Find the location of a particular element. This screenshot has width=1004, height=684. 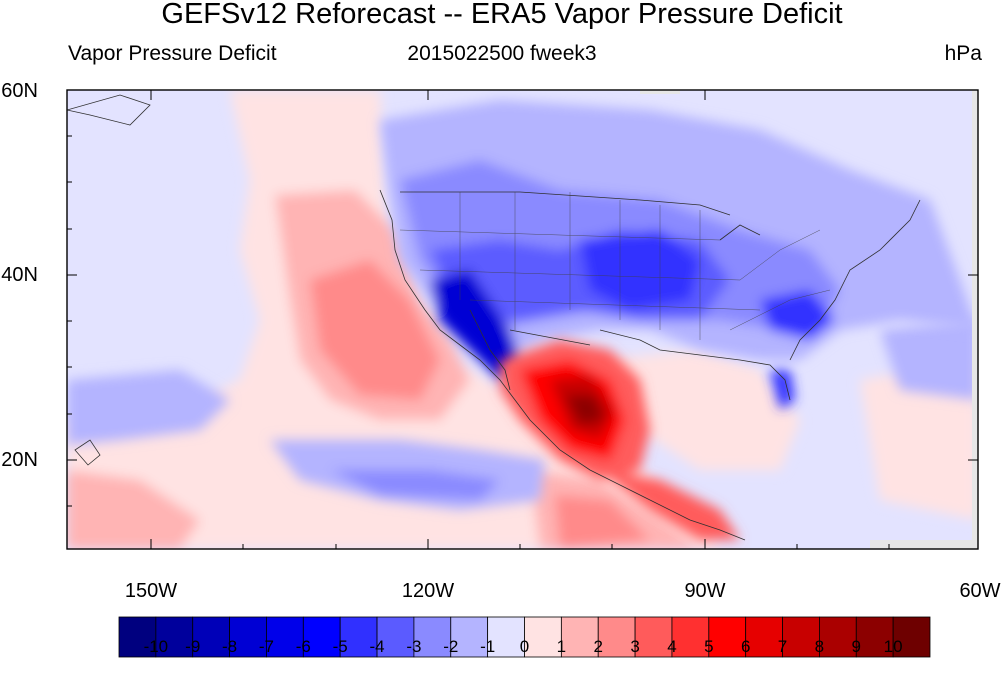

colorbar-label: 10 is located at coordinates (893, 646).